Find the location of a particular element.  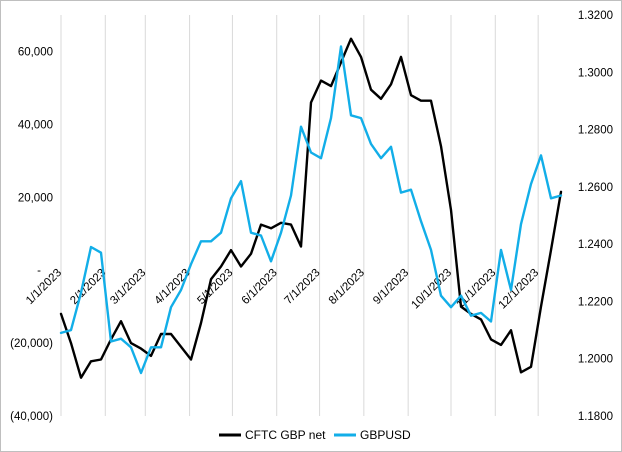

right-tick-label: 1.1800 is located at coordinates (595, 417).